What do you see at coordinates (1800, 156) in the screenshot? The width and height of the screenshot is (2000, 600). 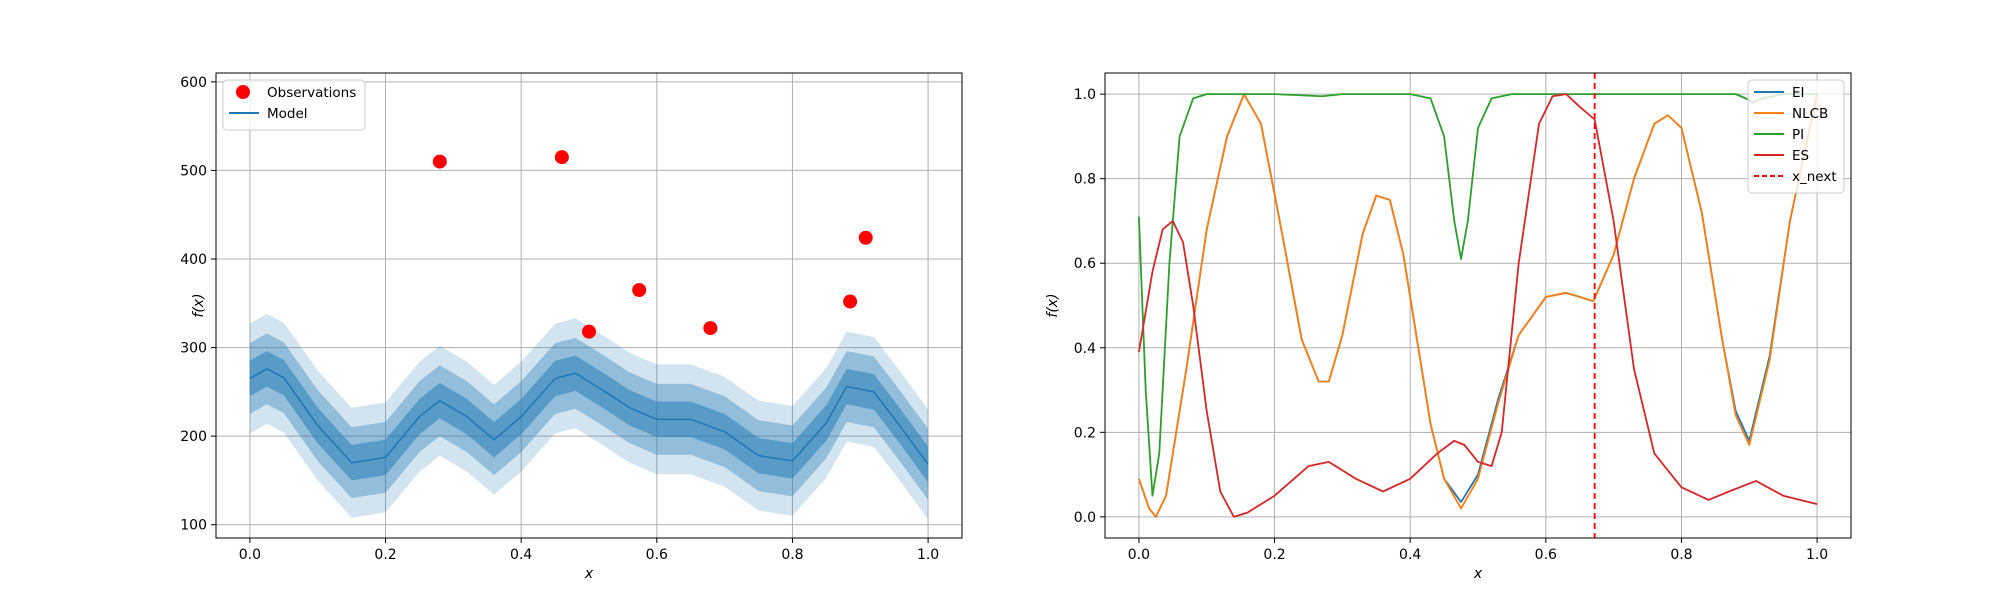 I see `legend-label: ES` at bounding box center [1800, 156].